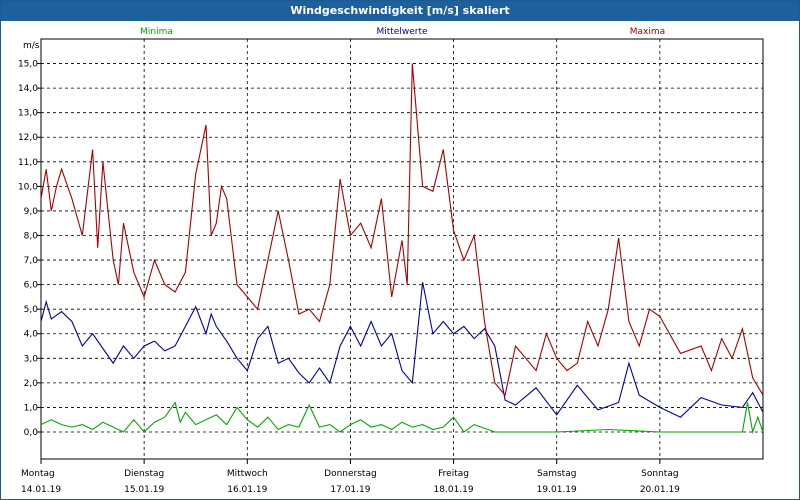 The width and height of the screenshot is (800, 500). Describe the element at coordinates (247, 474) in the screenshot. I see `day-name-label: Mittwoch` at that location.